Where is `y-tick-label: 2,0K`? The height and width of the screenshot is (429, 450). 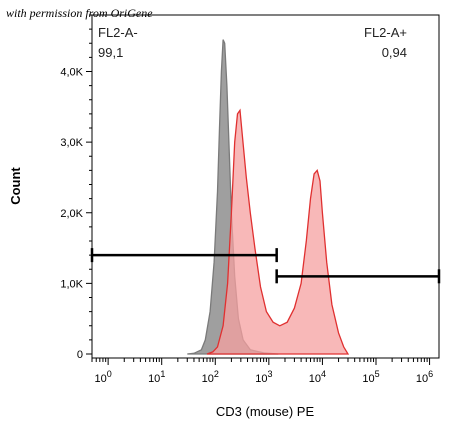 y-tick-label: 2,0K is located at coordinates (71, 214).